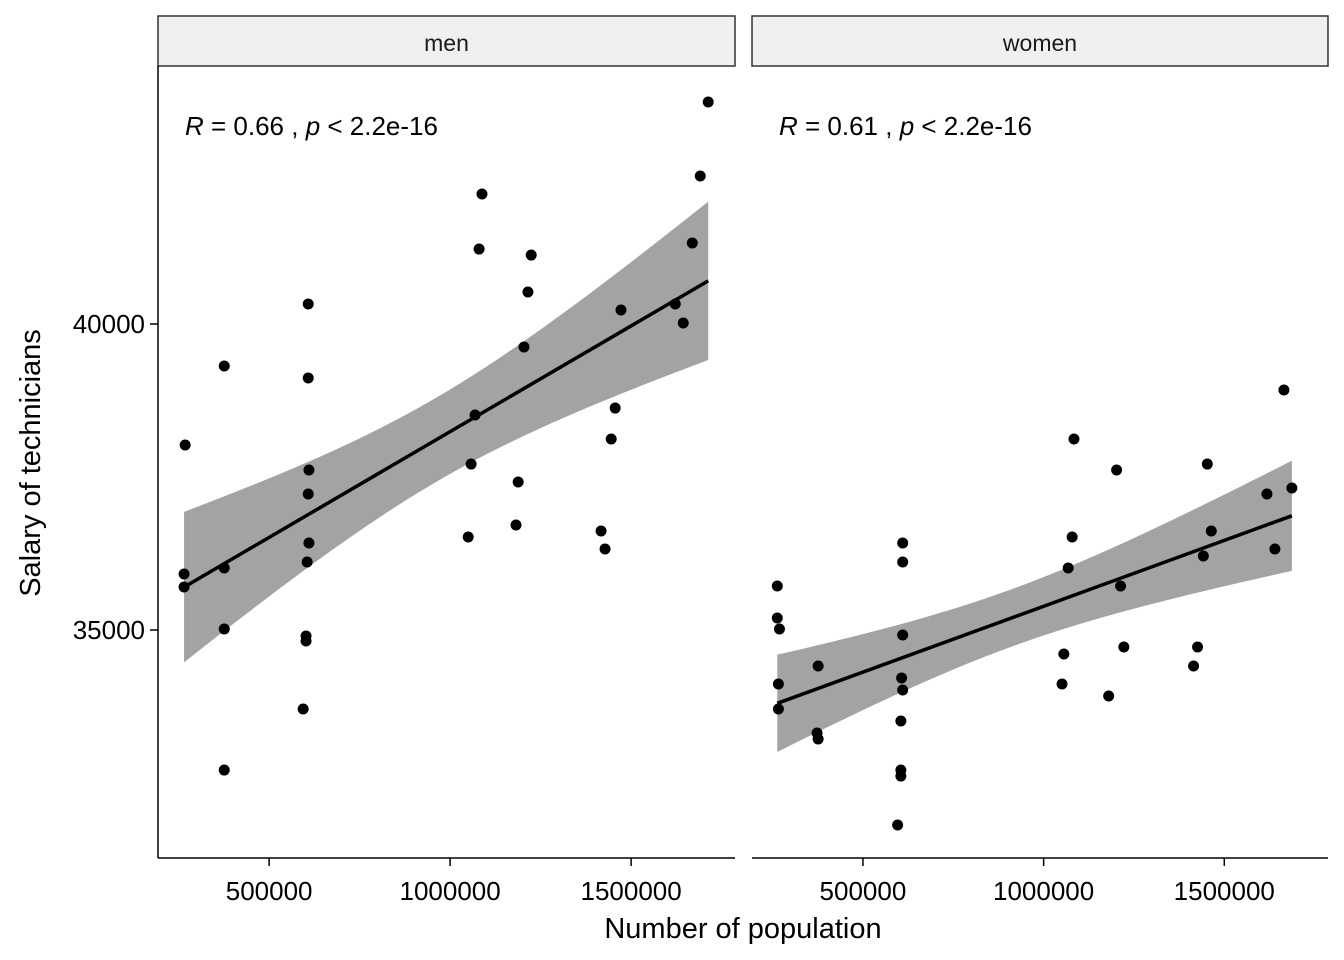 This screenshot has width=1344, height=960. What do you see at coordinates (849, 126) in the screenshot?
I see `annotation-r-text: = 0.61 ,` at bounding box center [849, 126].